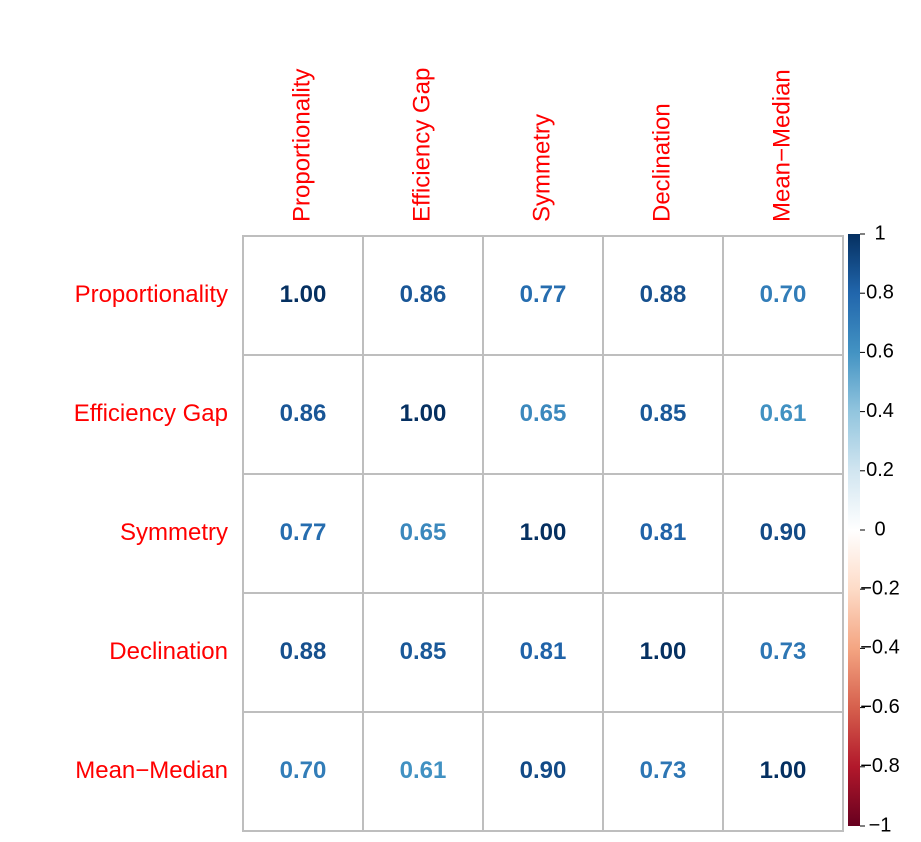 This screenshot has height=842, width=921. What do you see at coordinates (151, 770) in the screenshot?
I see `row-label: Mean−Median` at bounding box center [151, 770].